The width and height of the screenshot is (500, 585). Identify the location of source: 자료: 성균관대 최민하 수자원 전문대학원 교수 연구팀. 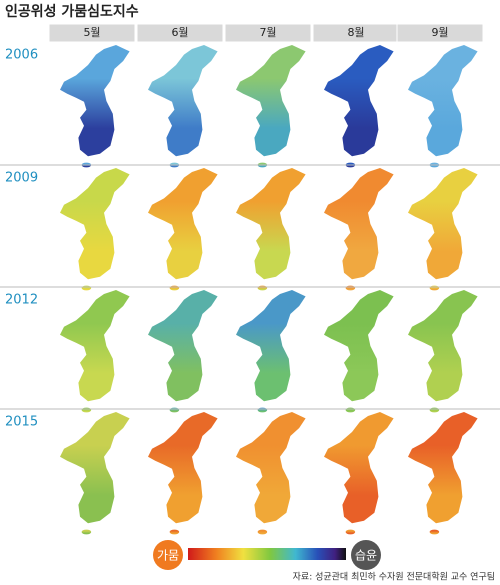
(394, 577).